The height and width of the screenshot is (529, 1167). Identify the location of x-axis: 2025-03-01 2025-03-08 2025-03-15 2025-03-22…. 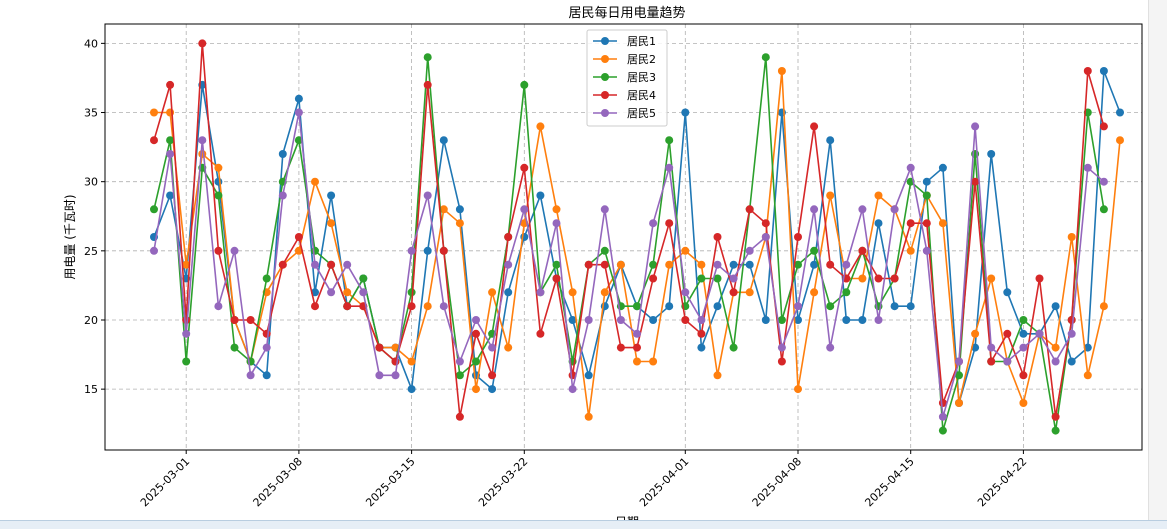
(584, 479).